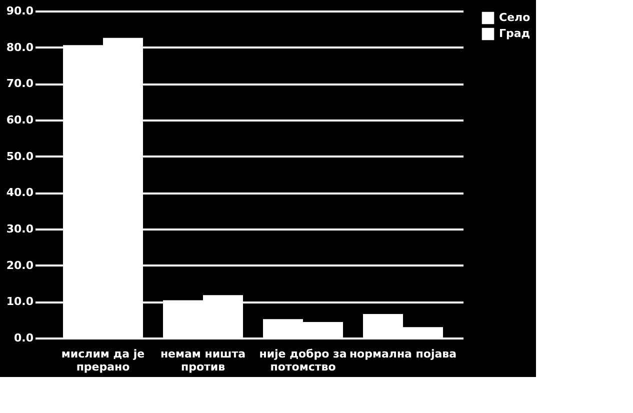 This screenshot has width=633, height=413. Describe the element at coordinates (303, 354) in the screenshot. I see `category-label: није добро за` at that location.